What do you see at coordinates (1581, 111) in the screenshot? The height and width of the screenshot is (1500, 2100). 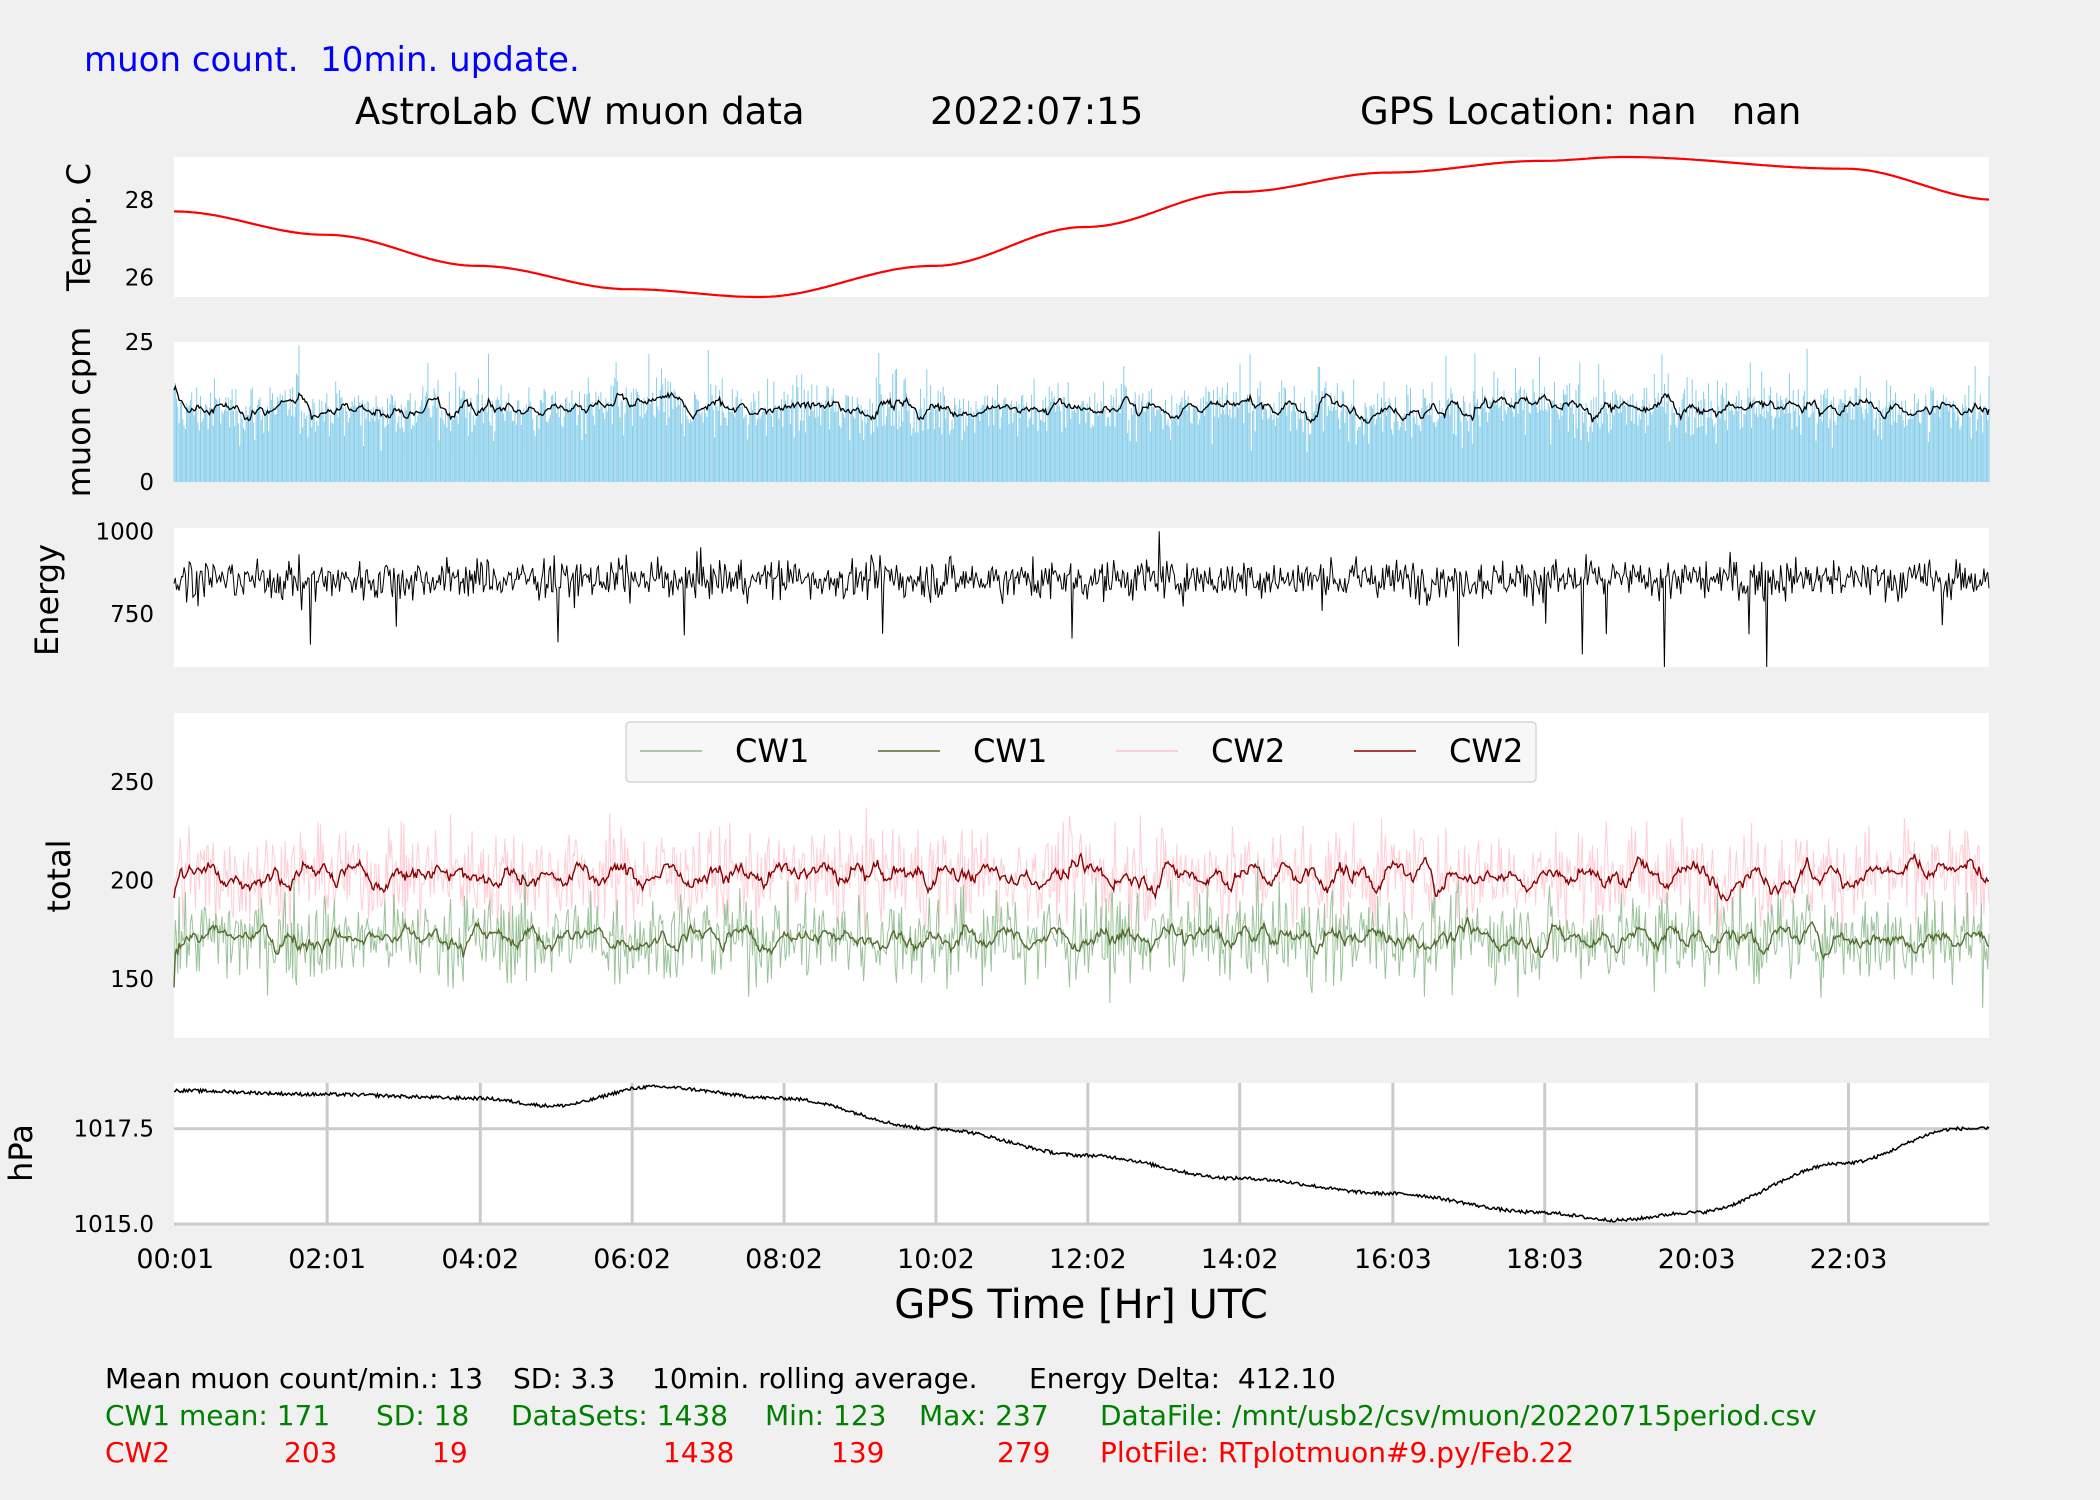 I see `gps-location: GPS Location: nan nan` at bounding box center [1581, 111].